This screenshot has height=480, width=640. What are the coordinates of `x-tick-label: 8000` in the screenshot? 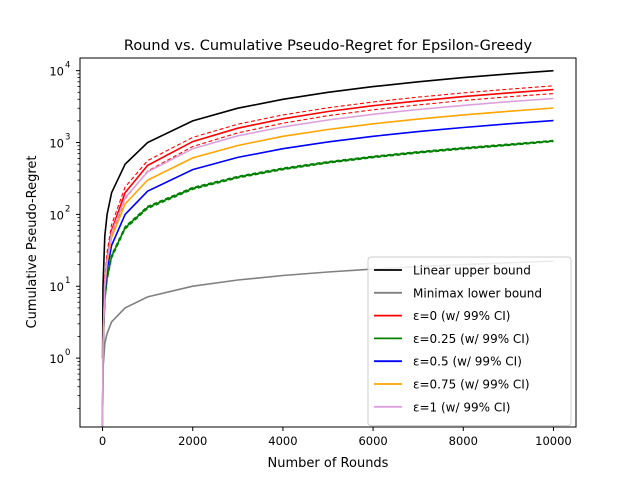 It's located at (463, 441).